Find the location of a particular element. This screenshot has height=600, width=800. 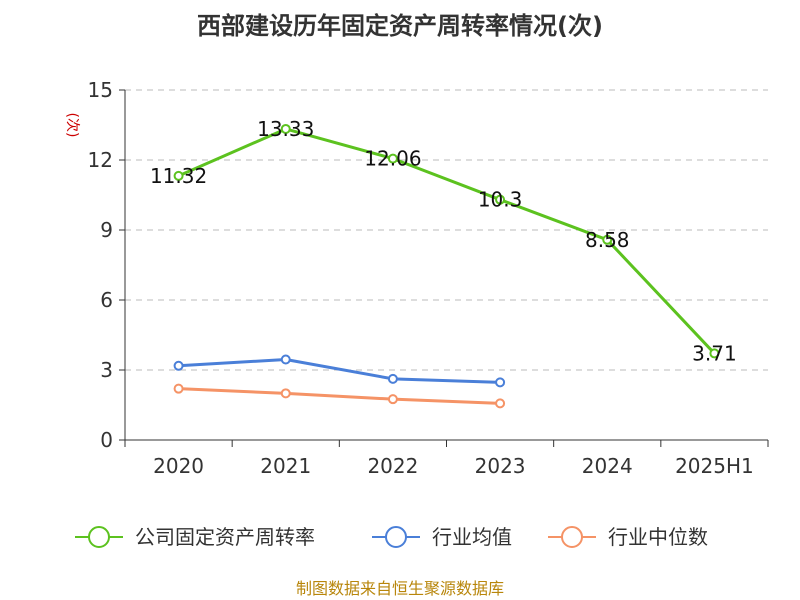

data-label: 10.3 is located at coordinates (500, 200).